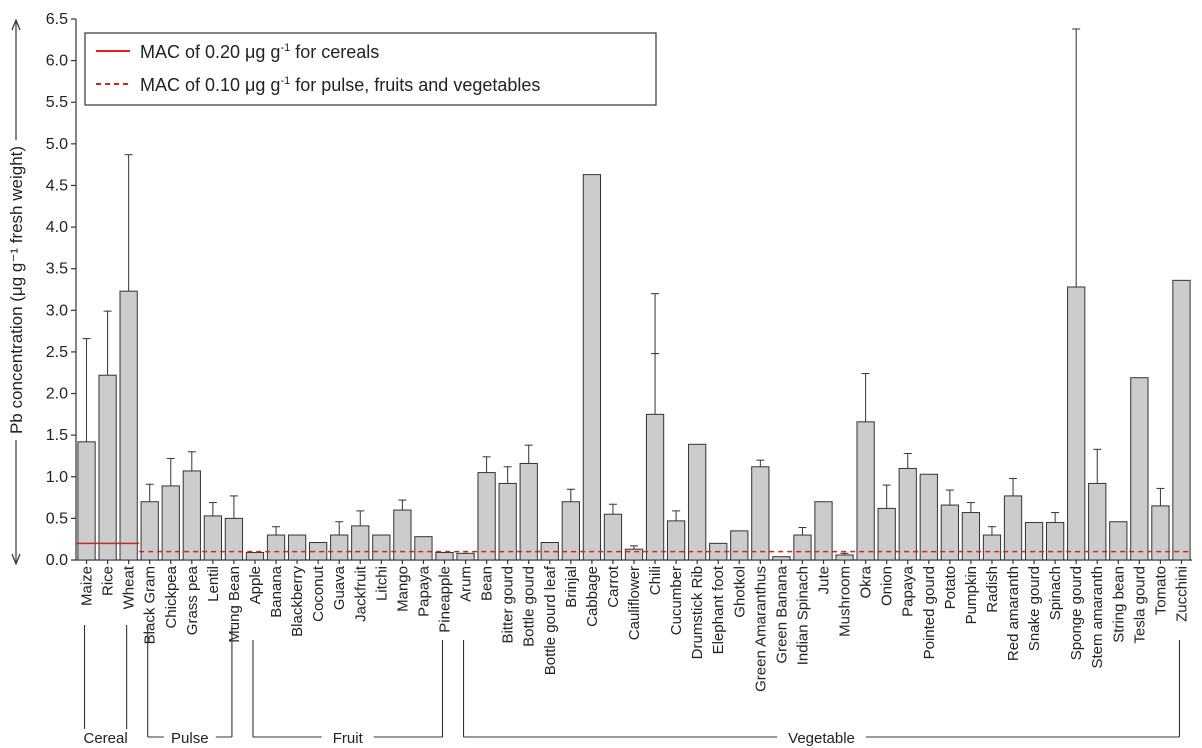 The height and width of the screenshot is (748, 1202). I want to click on y-axis-label: Pb concentration (μg g⁻¹ fresh weight), so click(16, 290).